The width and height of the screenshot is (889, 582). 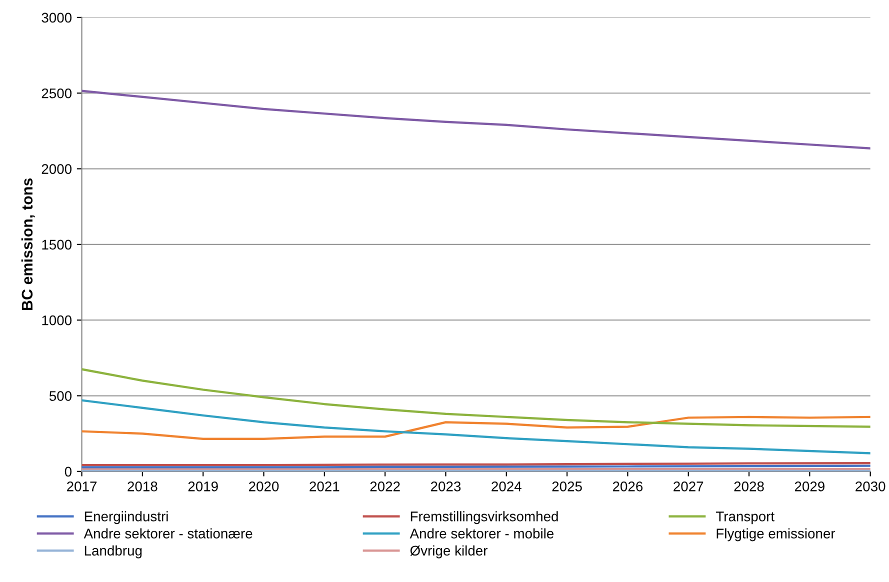 I want to click on x-tick-label: 2017, so click(x=82, y=487).